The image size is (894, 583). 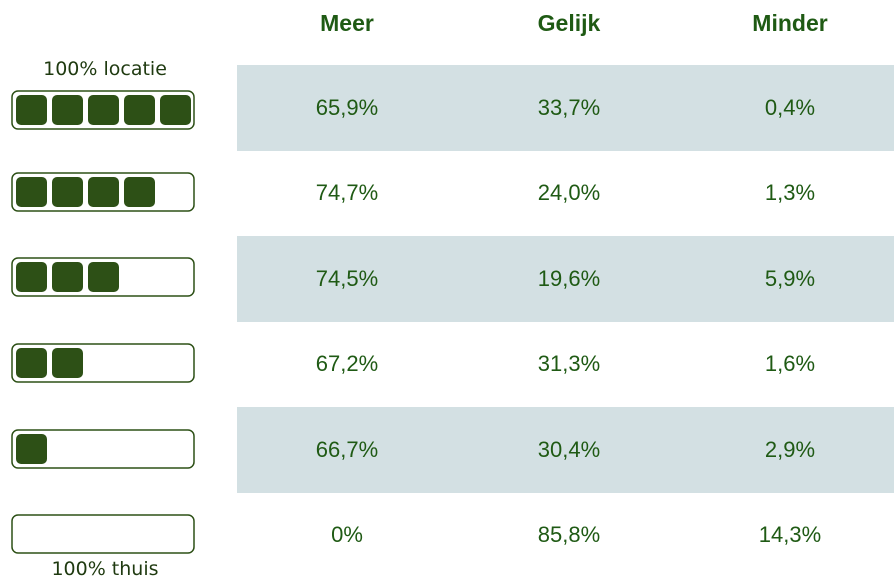 I want to click on cell: 74,5%, so click(x=347, y=278).